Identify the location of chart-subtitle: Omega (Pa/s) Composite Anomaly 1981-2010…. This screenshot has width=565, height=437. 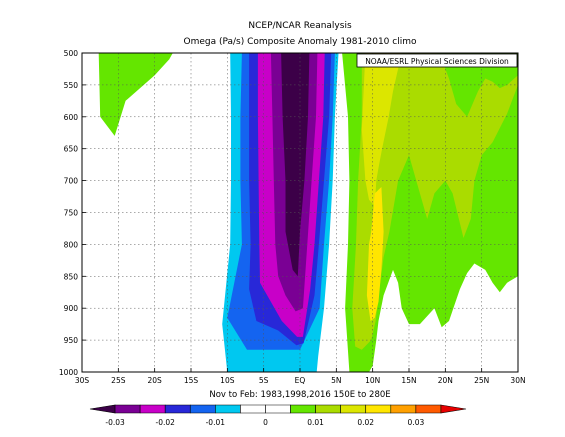
(300, 42).